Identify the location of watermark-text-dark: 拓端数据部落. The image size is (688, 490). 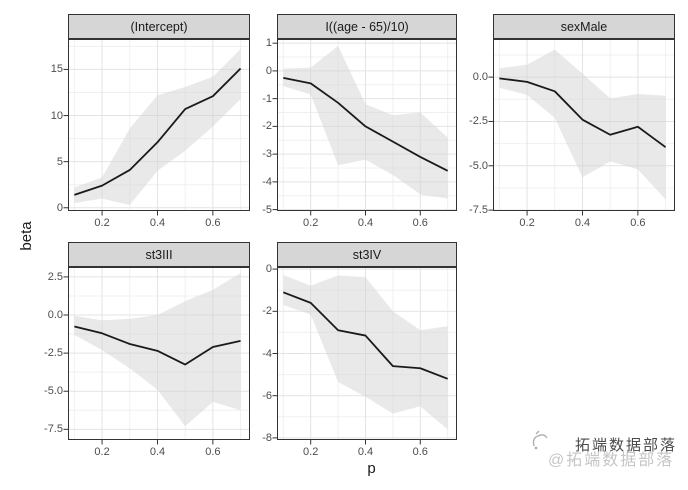
(626, 445).